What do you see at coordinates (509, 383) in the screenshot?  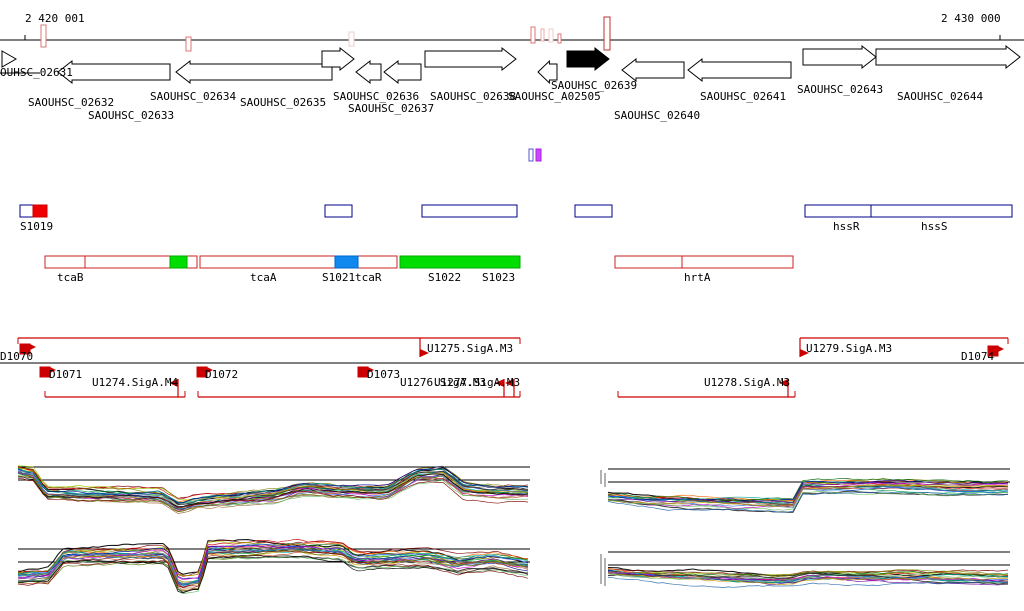 I see `promoter-flag-U1277.SigA.M3` at bounding box center [509, 383].